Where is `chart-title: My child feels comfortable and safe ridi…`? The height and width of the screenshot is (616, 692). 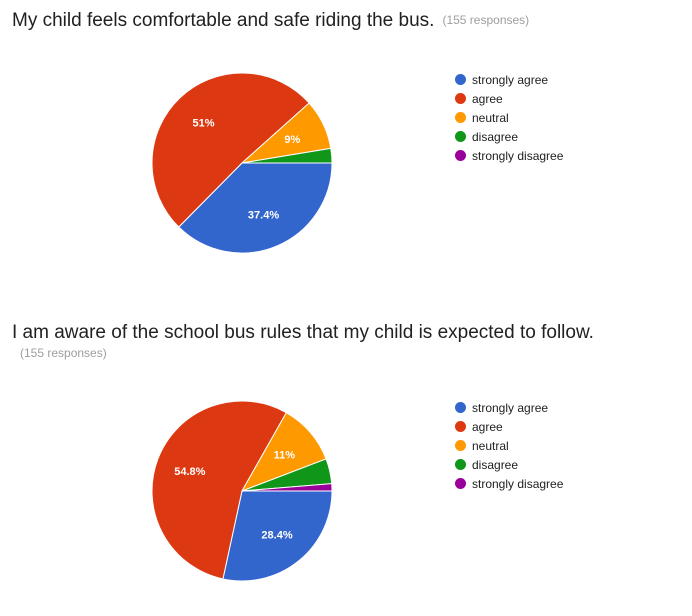
chart-title: My child feels comfortable and safe ridi… is located at coordinates (271, 20).